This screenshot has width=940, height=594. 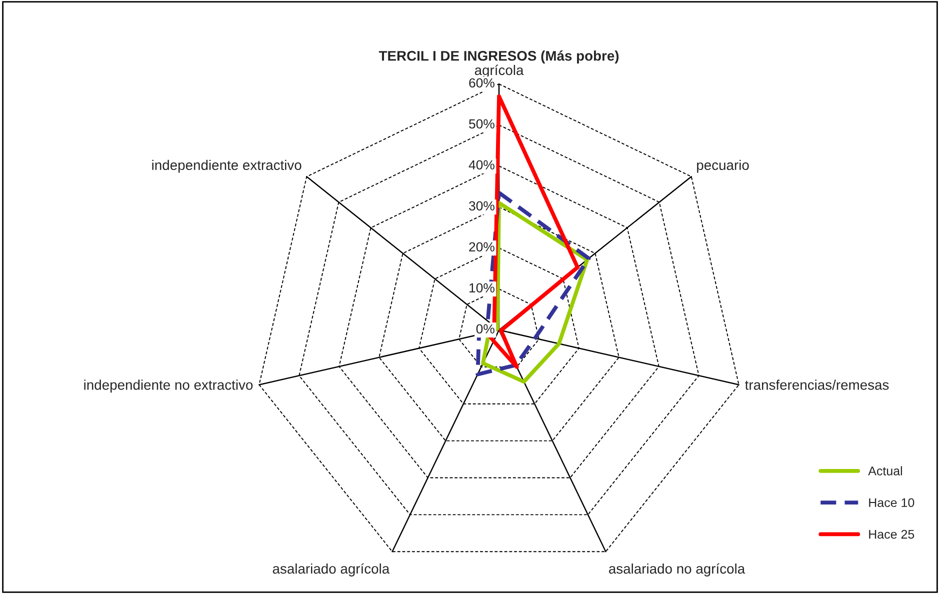 I want to click on legend-label: Hace 10, so click(x=891, y=503).